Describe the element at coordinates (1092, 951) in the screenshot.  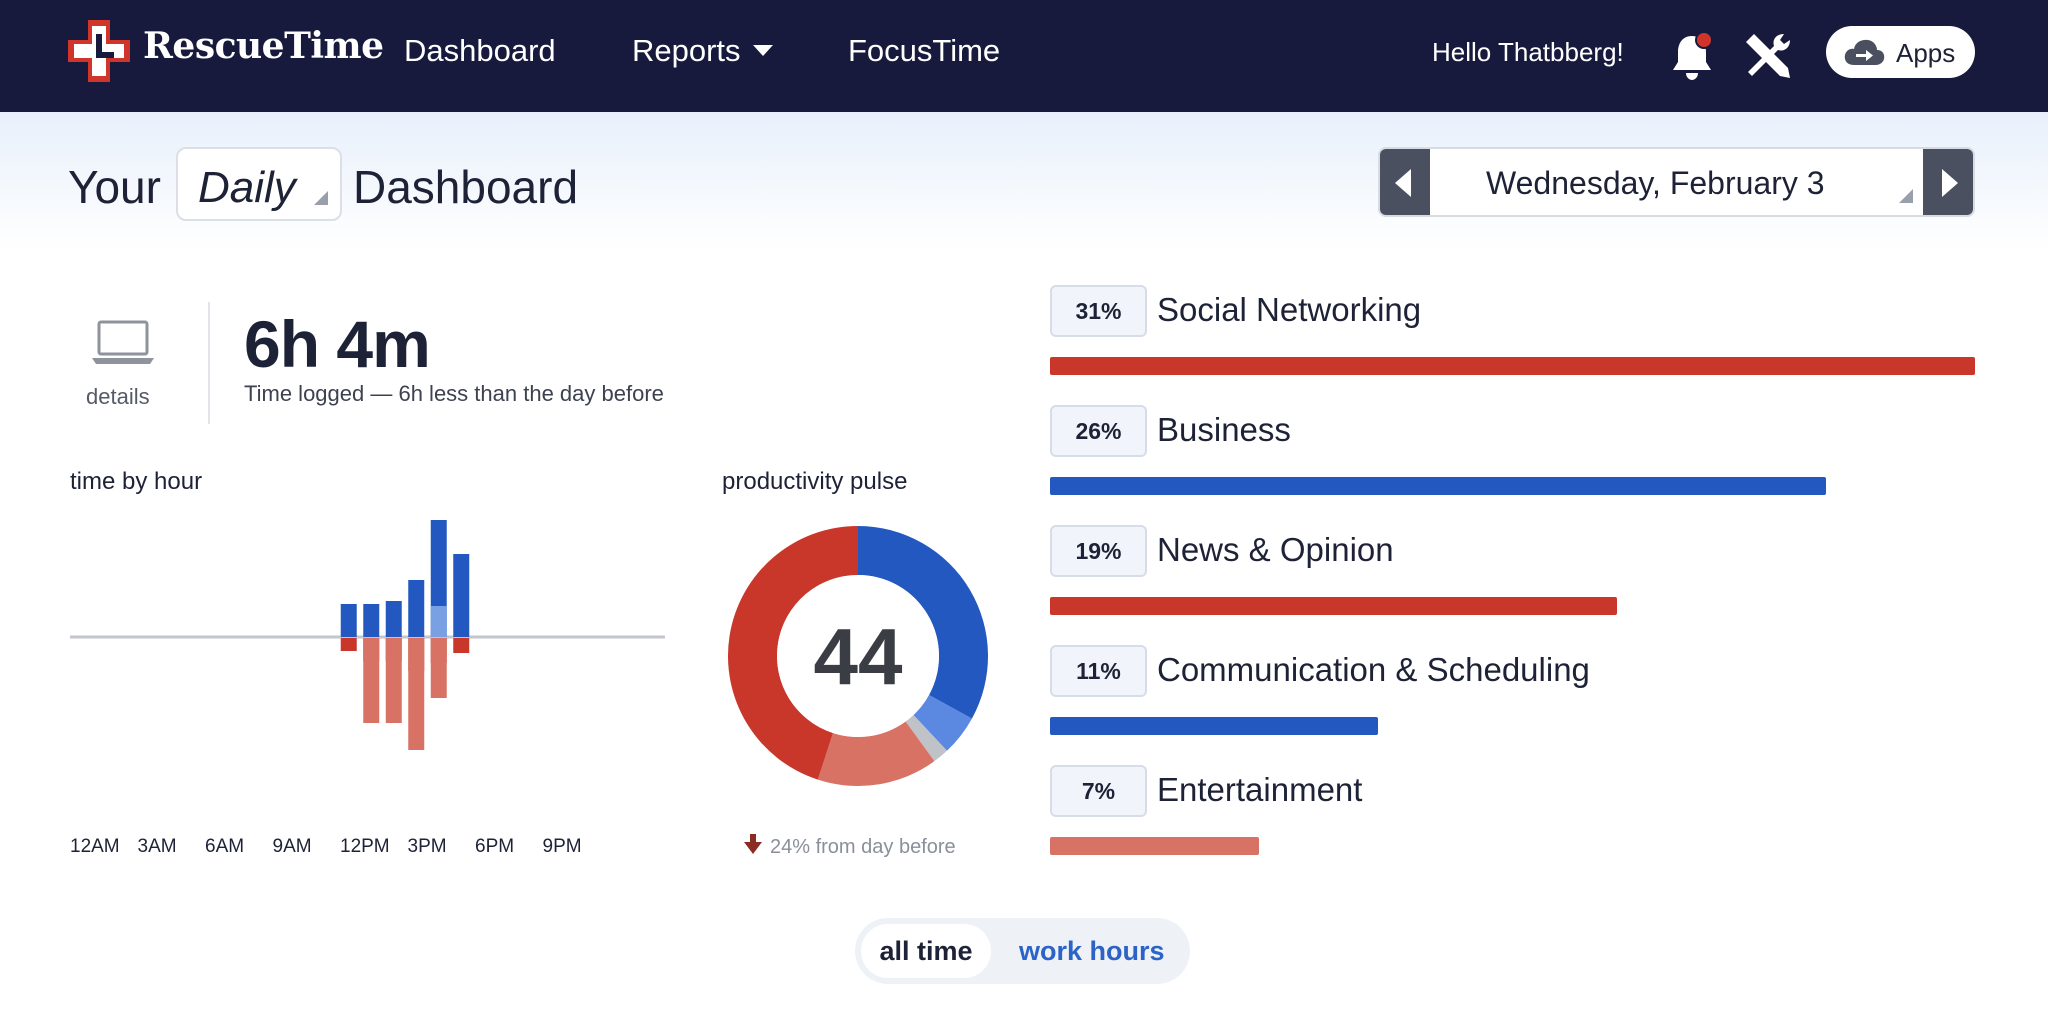
I see `work-hours-option: work hours` at that location.